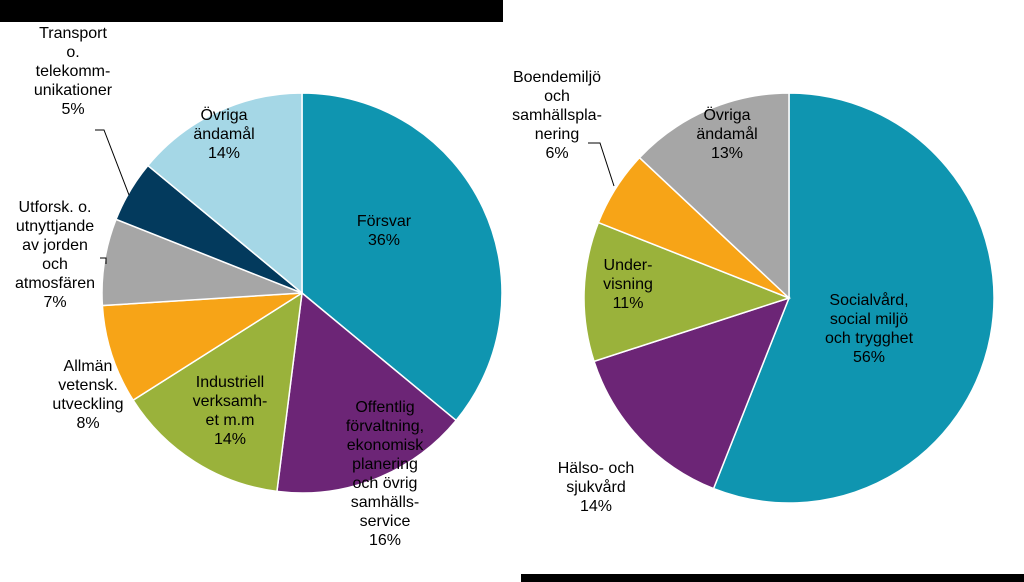 Image resolution: width=1024 pixels, height=582 pixels. Describe the element at coordinates (385, 540) in the screenshot. I see `slice-percent: 16%` at that location.